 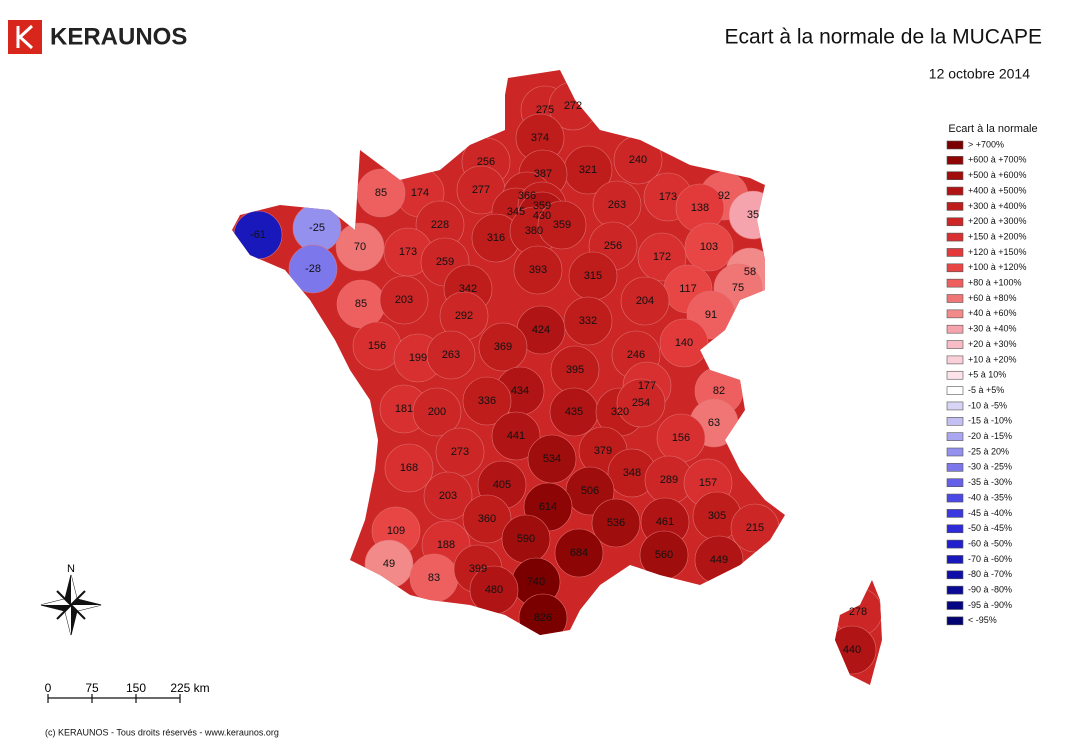 I want to click on legend-label: +300 à +400%, so click(x=997, y=206).